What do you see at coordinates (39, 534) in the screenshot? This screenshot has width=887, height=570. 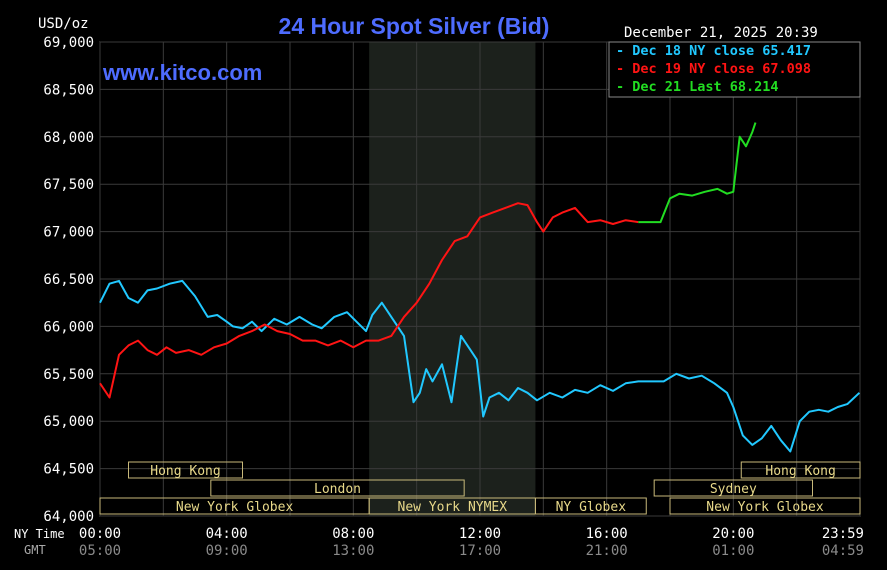 I see `x-row-label-ny: NY Time` at bounding box center [39, 534].